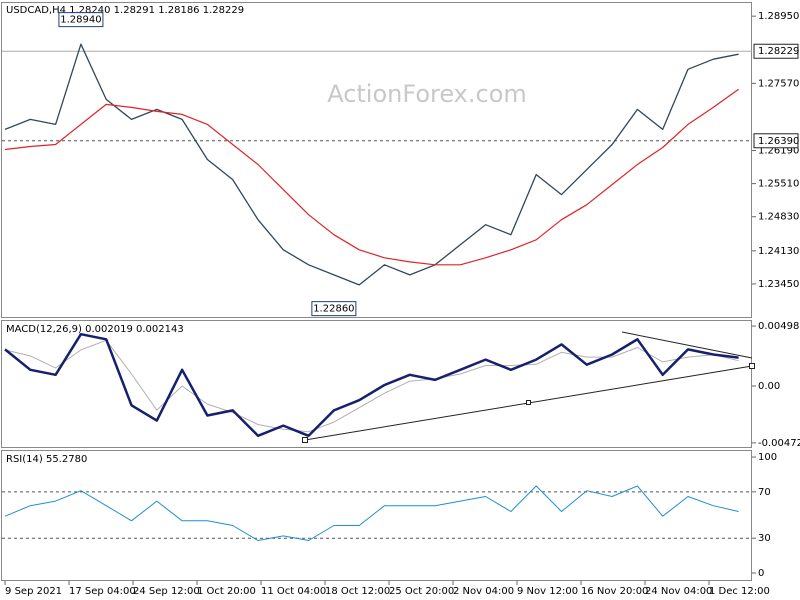 The image size is (800, 600). I want to click on y-tick-label: 1.28950, so click(778, 16).